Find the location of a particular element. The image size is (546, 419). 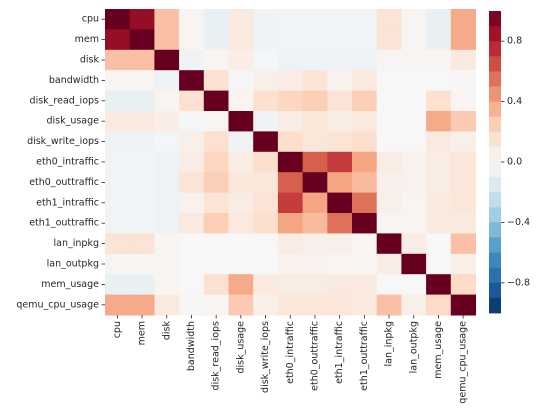

y-tick-label: eth1_intraffic is located at coordinates (67, 202).